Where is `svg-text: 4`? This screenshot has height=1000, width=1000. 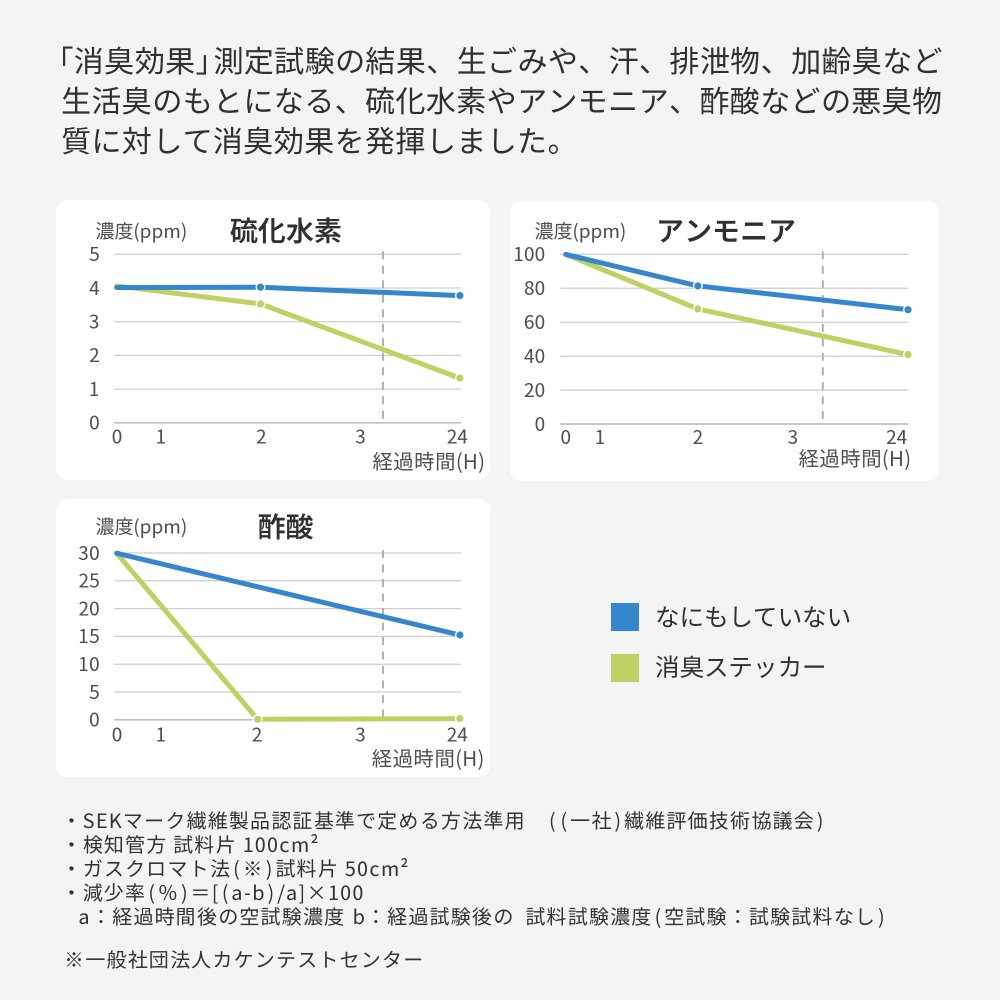 svg-text: 4 is located at coordinates (94, 287).